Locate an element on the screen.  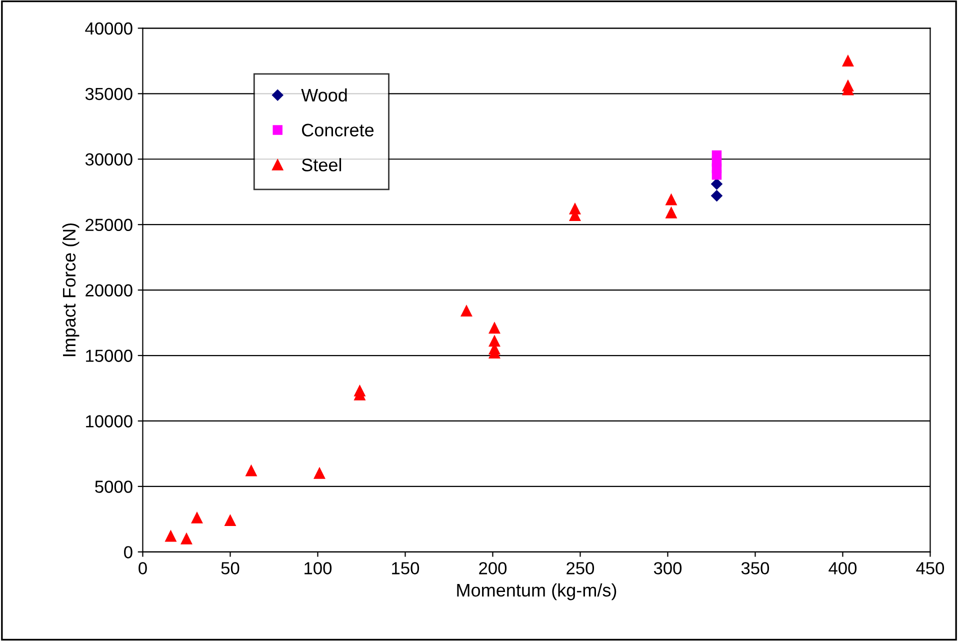
y-tick-label: 30000 is located at coordinates (108, 159).